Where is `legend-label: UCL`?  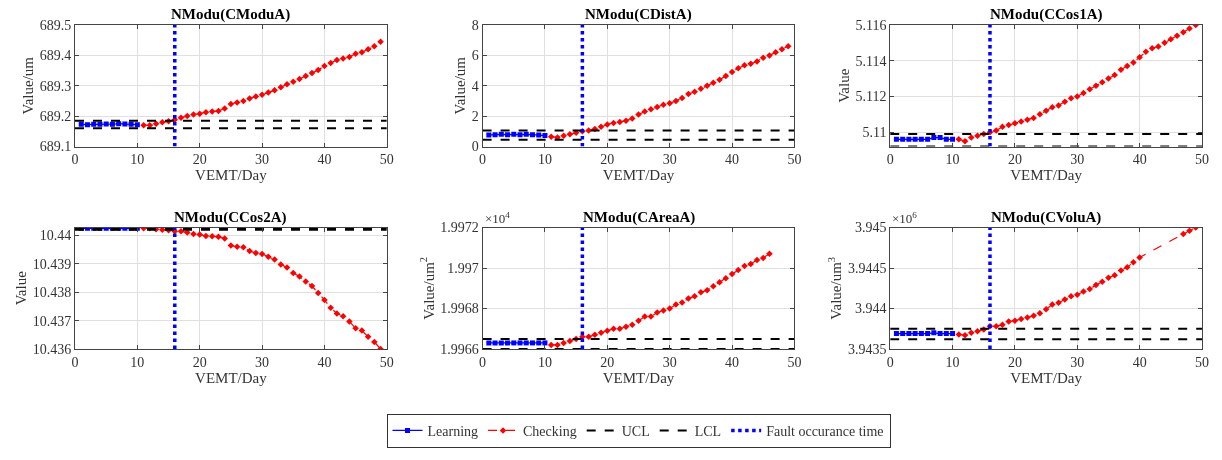
legend-label: UCL is located at coordinates (635, 431).